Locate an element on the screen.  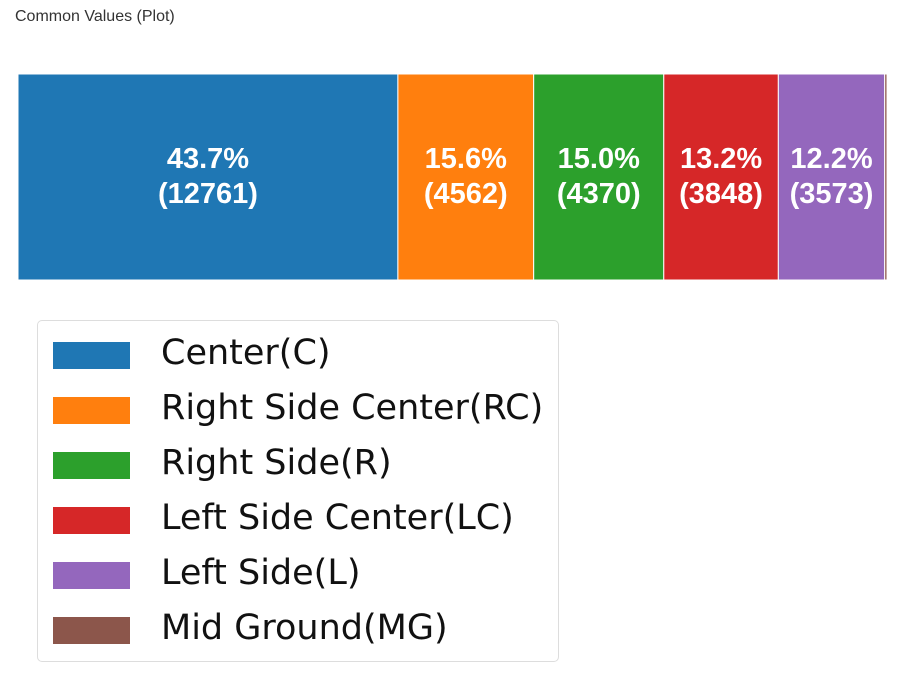
legend-item-right-side: Right Side(R) is located at coordinates (298, 463).